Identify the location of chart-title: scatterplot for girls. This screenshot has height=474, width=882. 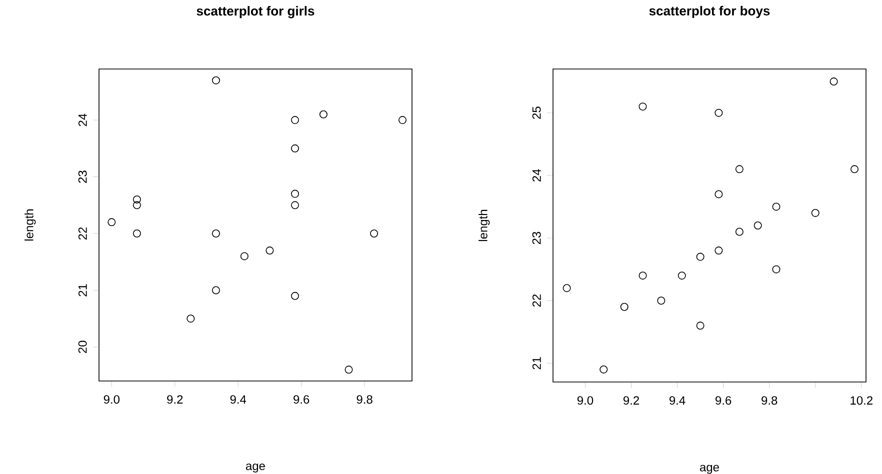
(255, 12).